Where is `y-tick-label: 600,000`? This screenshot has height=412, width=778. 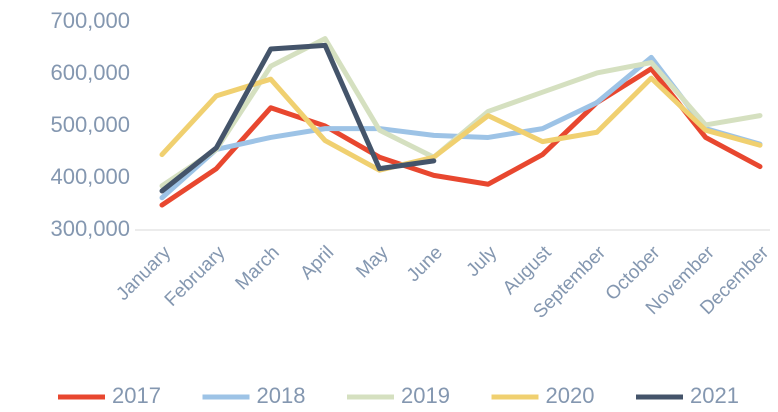
y-tick-label: 600,000 is located at coordinates (90, 72).